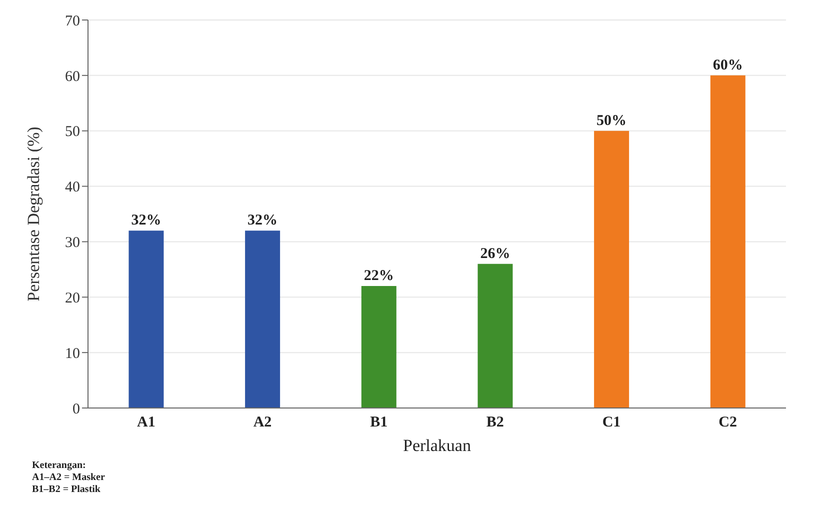  What do you see at coordinates (72, 76) in the screenshot?
I see `y-tick-label: 60` at bounding box center [72, 76].